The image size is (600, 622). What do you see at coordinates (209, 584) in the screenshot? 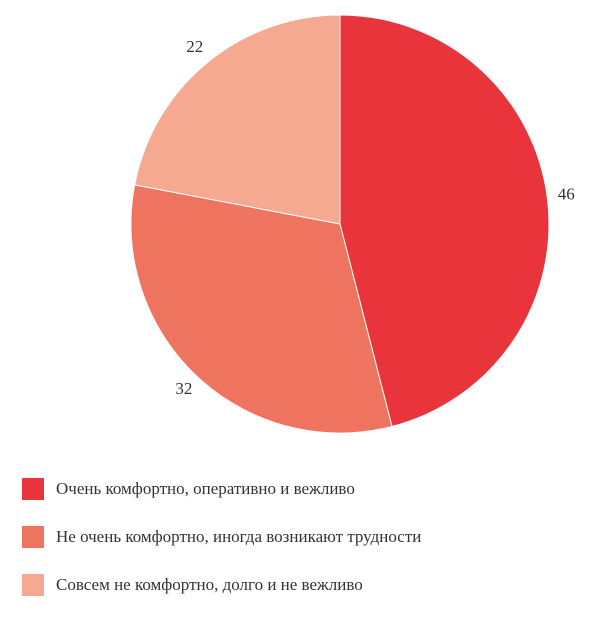
I see `legend-label: Совсем не комфортно, долго и не вежливо` at bounding box center [209, 584].